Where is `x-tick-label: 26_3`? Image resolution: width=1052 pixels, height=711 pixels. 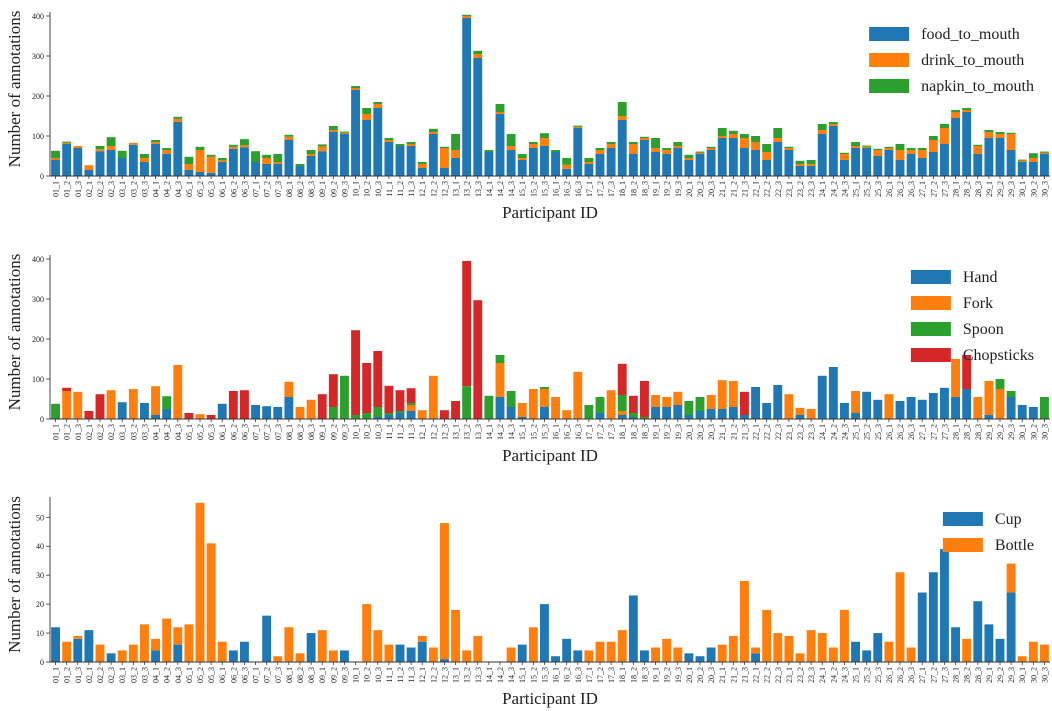
x-tick-label: 26_3 is located at coordinates (911, 675).